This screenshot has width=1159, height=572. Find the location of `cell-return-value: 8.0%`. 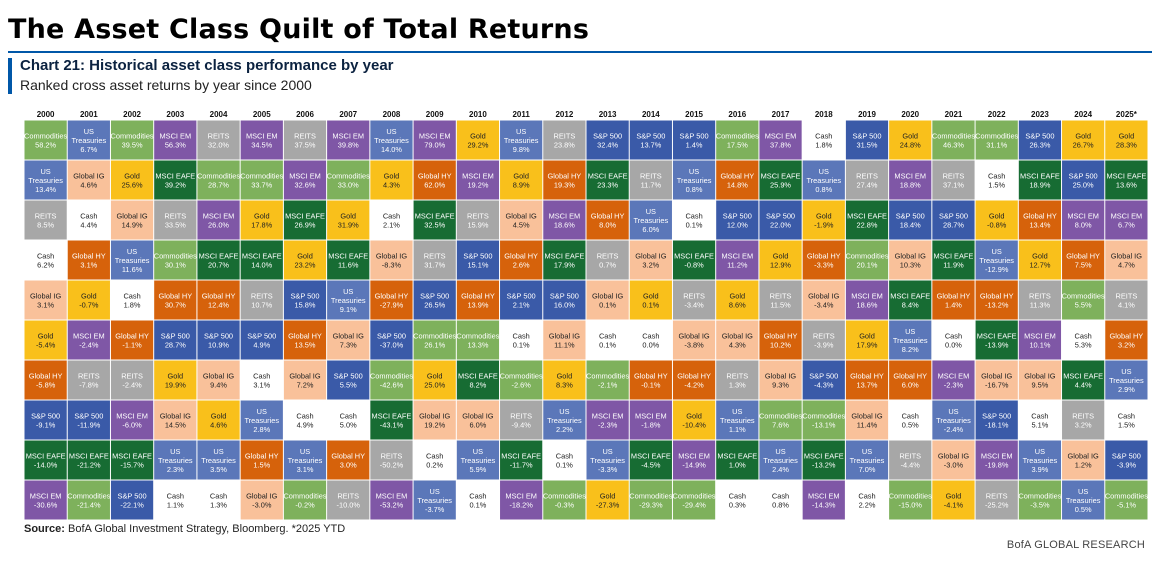

cell-return-value: 8.0% is located at coordinates (607, 225).